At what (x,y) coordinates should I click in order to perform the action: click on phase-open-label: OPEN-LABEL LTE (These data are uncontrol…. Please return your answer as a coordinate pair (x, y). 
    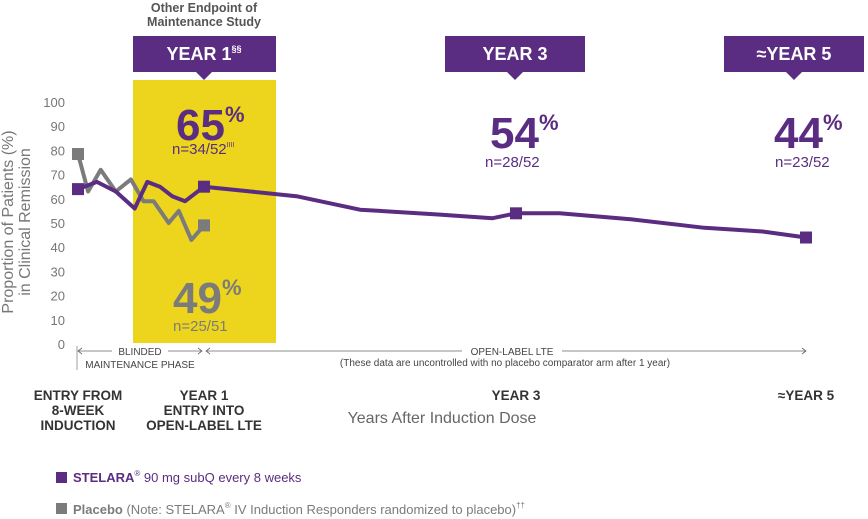
    Looking at the image, I should click on (506, 358).